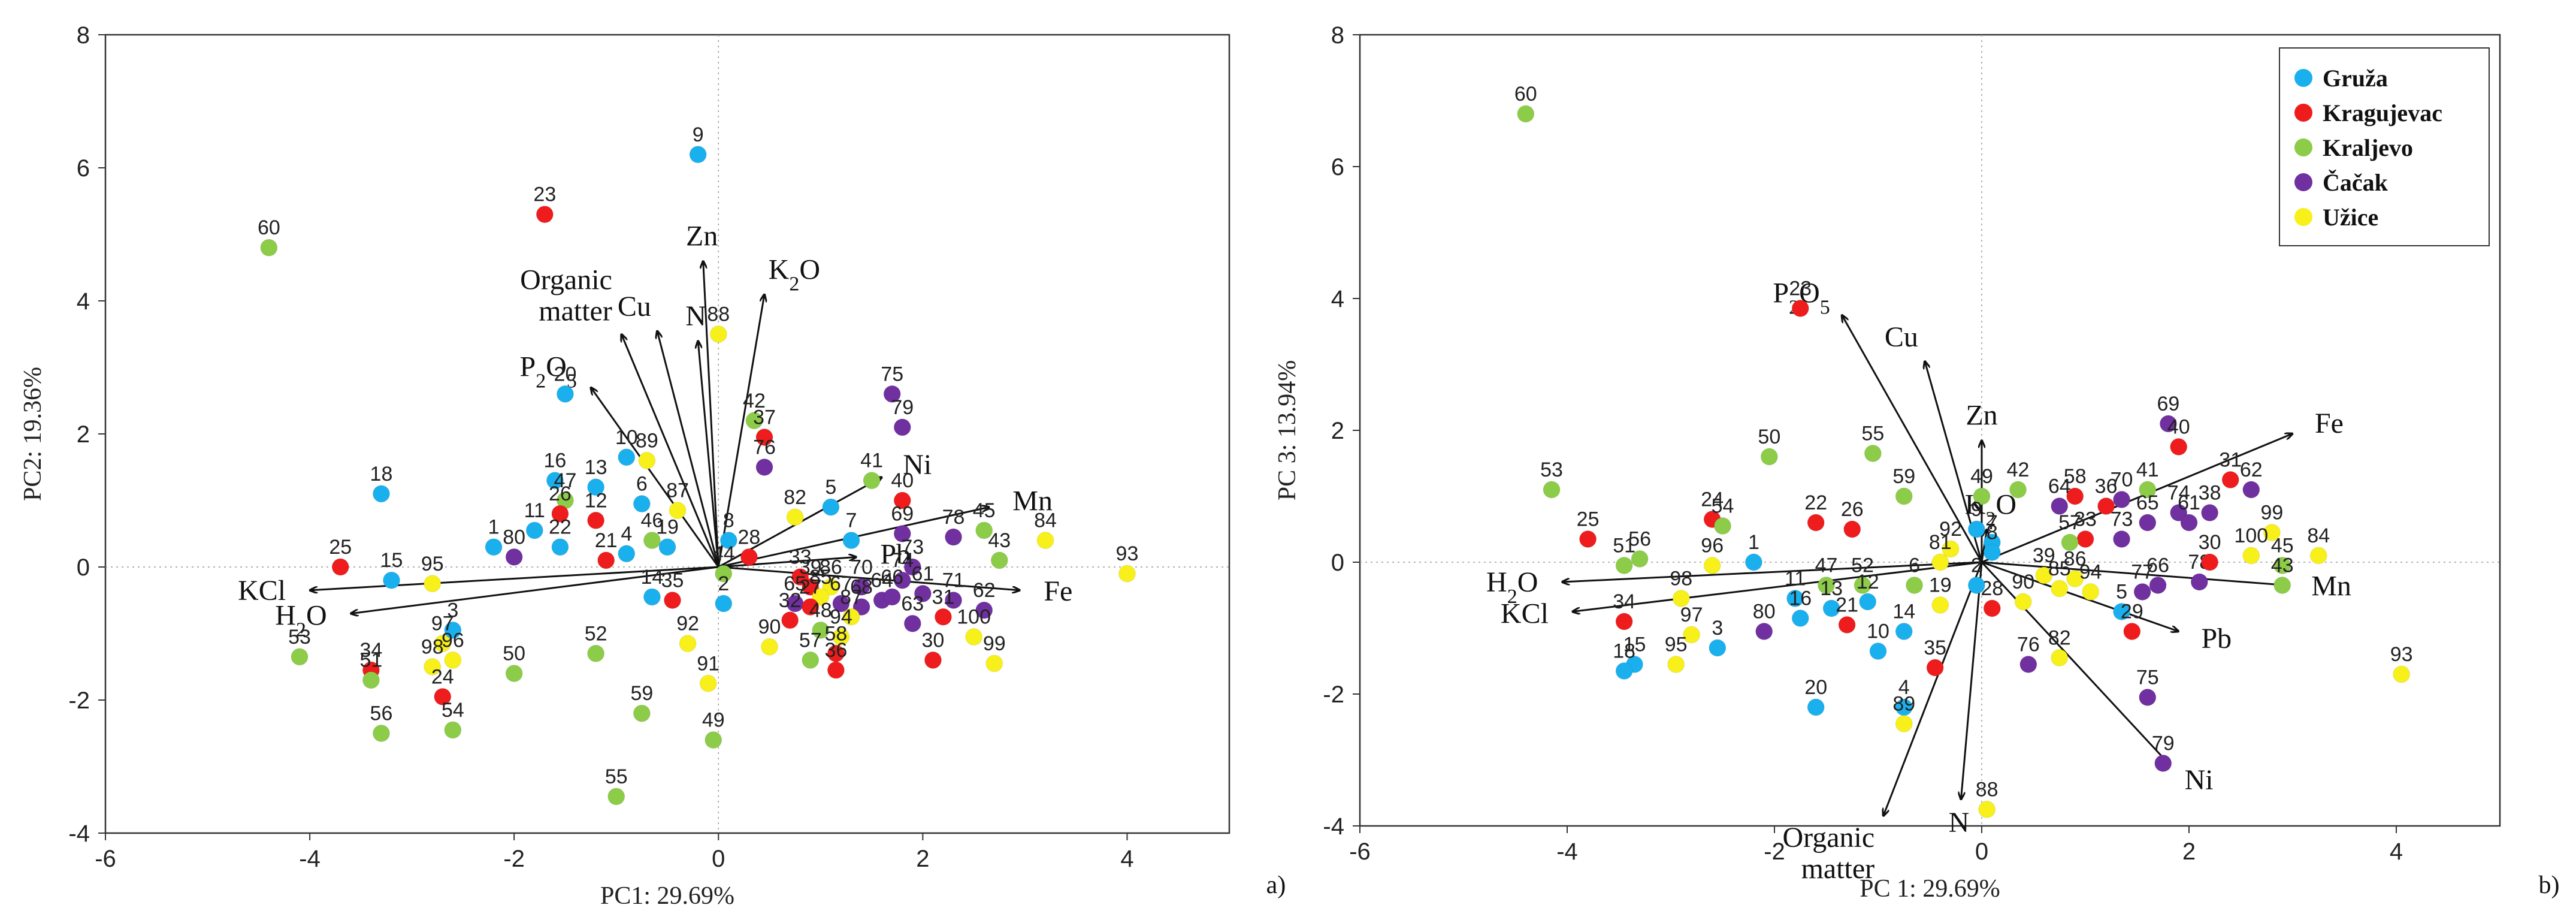  I want to click on point-label: 59, so click(641, 693).